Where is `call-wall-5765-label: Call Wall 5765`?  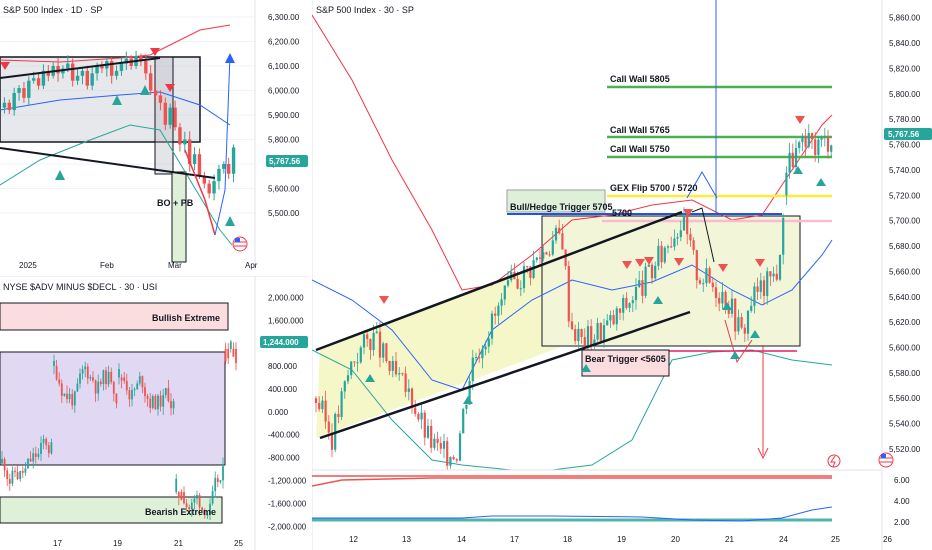 call-wall-5765-label: Call Wall 5765 is located at coordinates (640, 130).